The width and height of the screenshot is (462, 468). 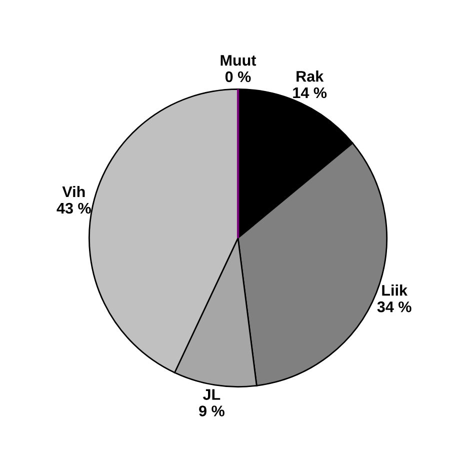 I want to click on category-label: Muut, so click(x=238, y=60).